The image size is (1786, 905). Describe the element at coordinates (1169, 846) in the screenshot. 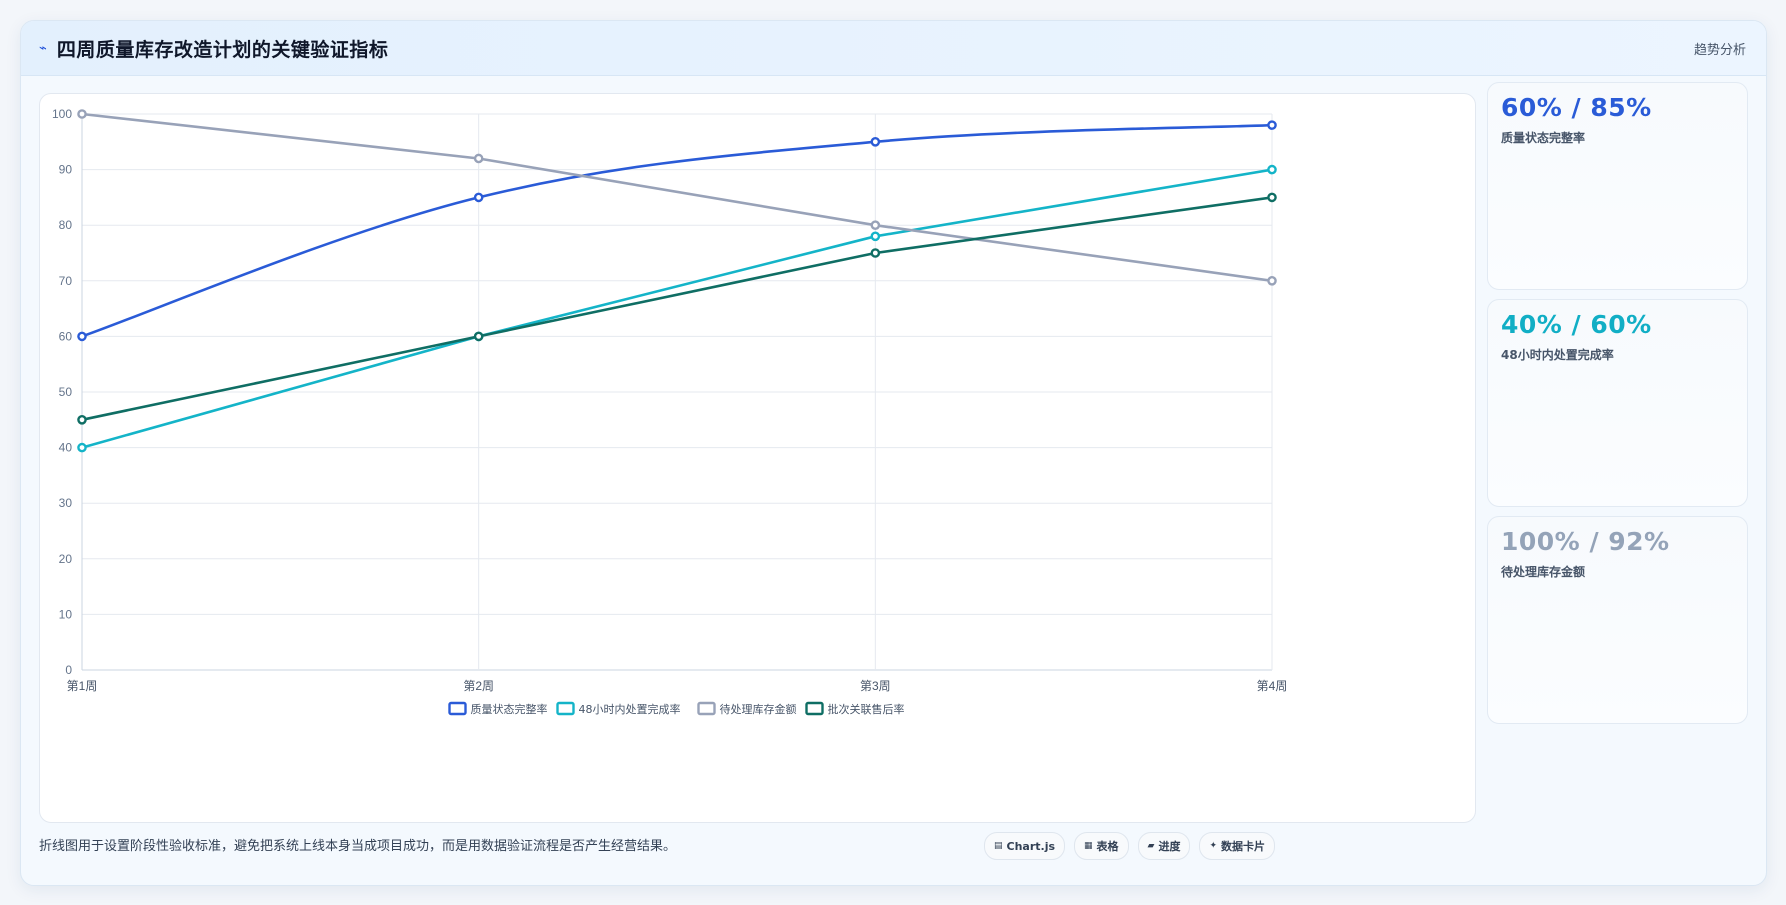

I see `chip-label: 进度` at that location.